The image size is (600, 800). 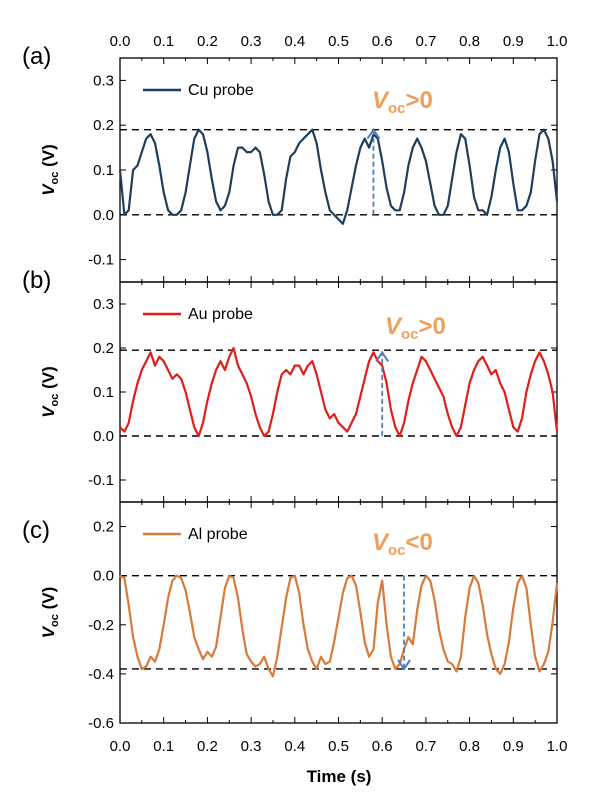 What do you see at coordinates (221, 90) in the screenshot?
I see `legend-label: Cu probe` at bounding box center [221, 90].